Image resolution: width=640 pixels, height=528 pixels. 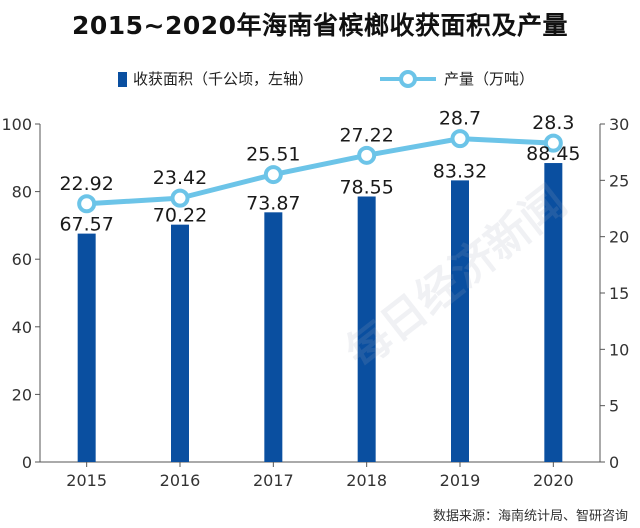 What do you see at coordinates (619, 124) in the screenshot?
I see `y-right-tick-label: 30` at bounding box center [619, 124].